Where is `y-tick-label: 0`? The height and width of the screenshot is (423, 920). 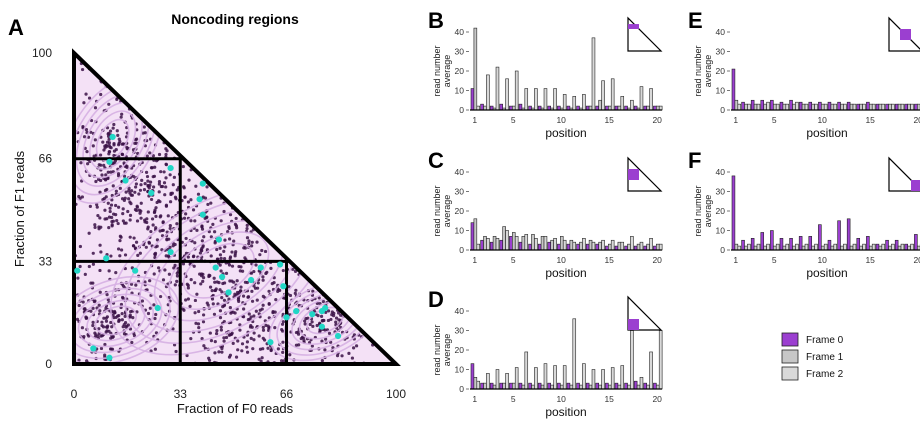
y-tick-label: 0 is located at coordinates (722, 250).